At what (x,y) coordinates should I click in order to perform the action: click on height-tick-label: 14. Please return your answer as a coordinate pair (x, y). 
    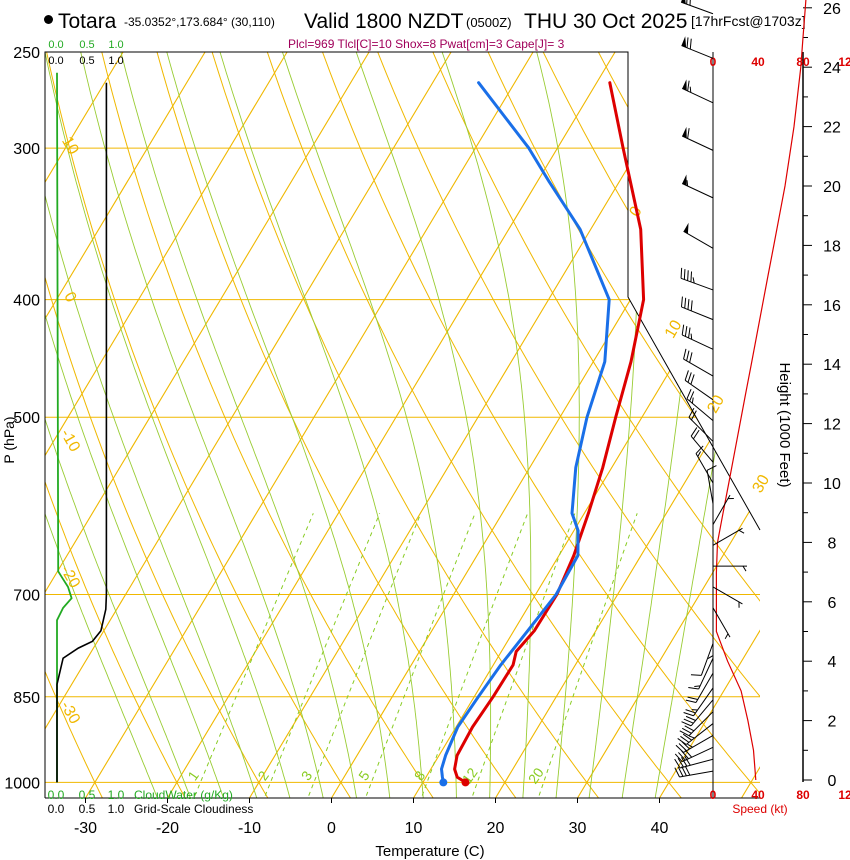
    Looking at the image, I should click on (832, 365).